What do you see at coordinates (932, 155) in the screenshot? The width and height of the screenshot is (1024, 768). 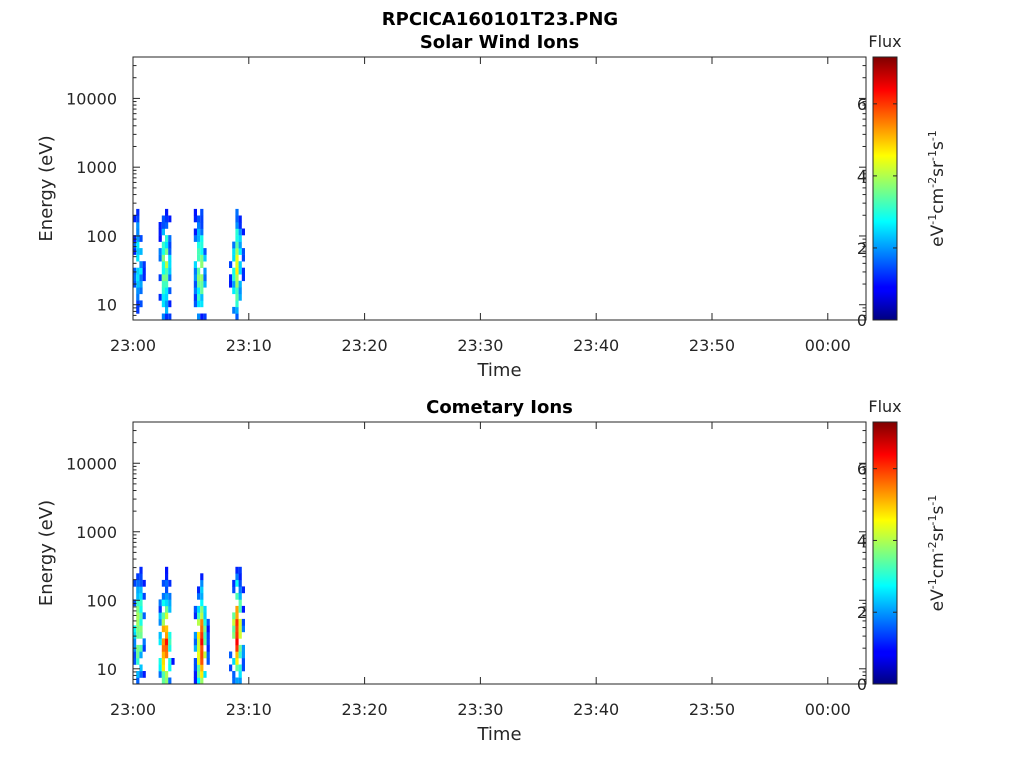 I see `unit-exponent: -1` at bounding box center [932, 155].